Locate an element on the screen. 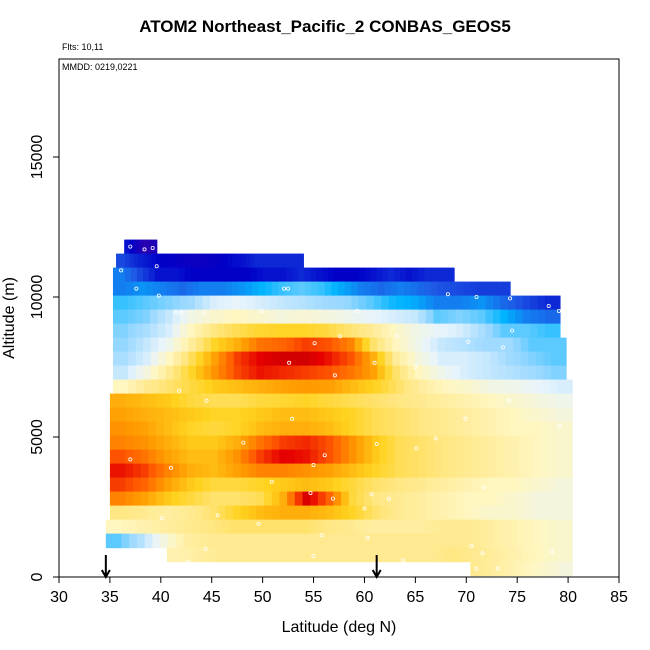  flight-arrow is located at coordinates (105, 567).